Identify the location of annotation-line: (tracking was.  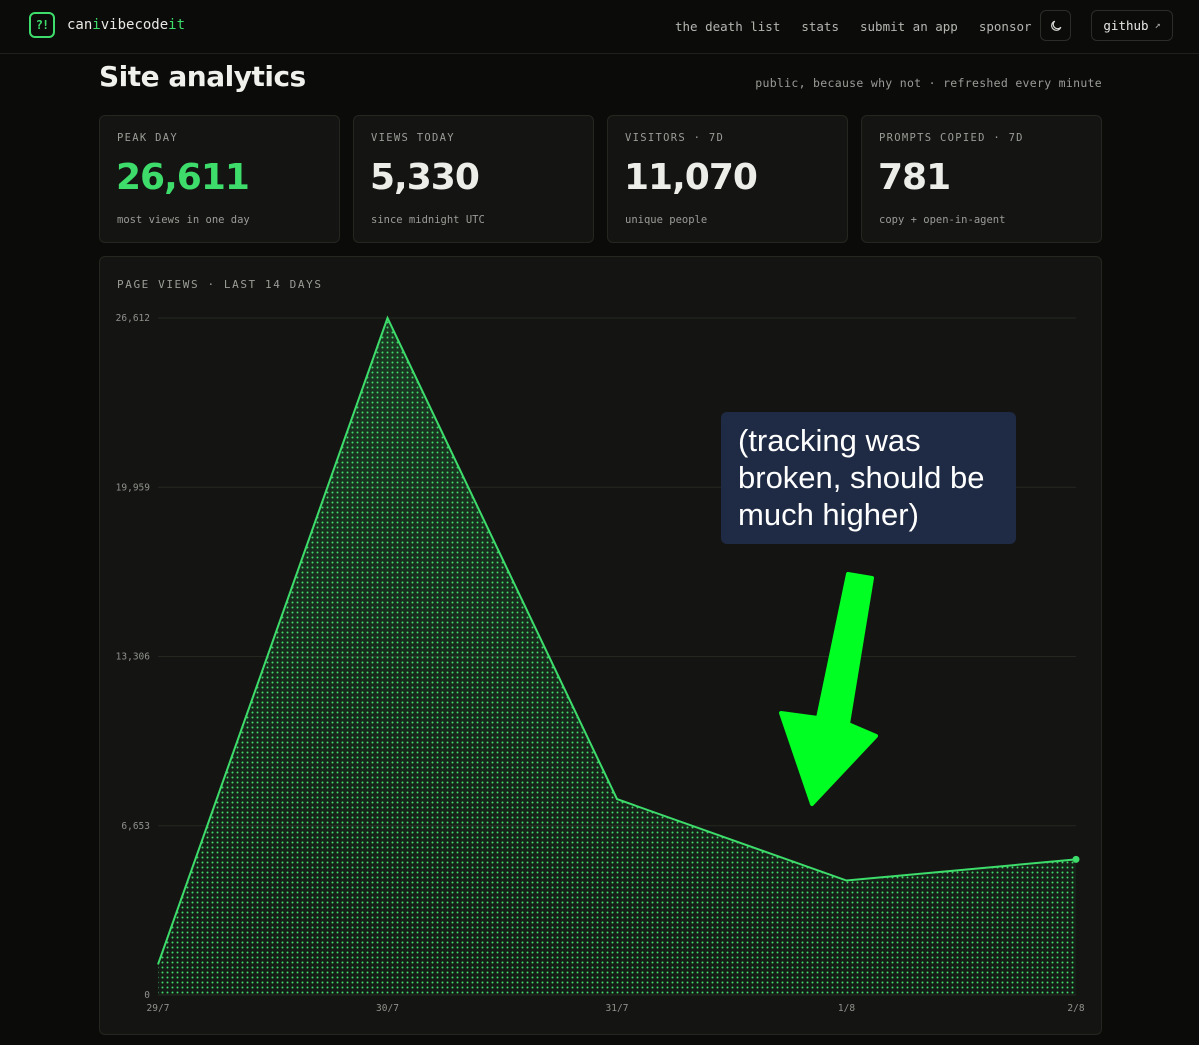
(829, 440).